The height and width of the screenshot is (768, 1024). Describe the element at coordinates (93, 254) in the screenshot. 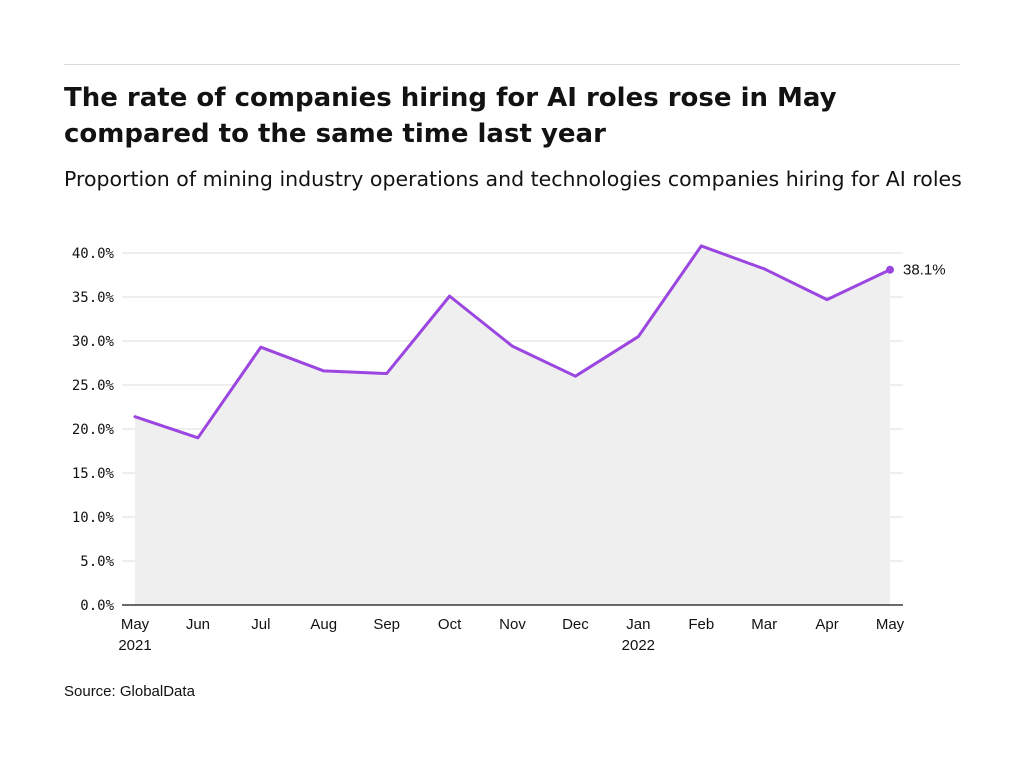

I see `y-tick-label: 40.0%` at that location.